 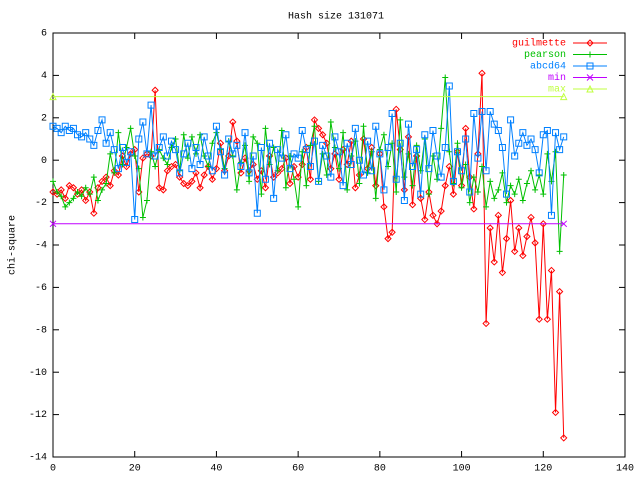 I want to click on legend-label: abcd64, so click(x=548, y=67).